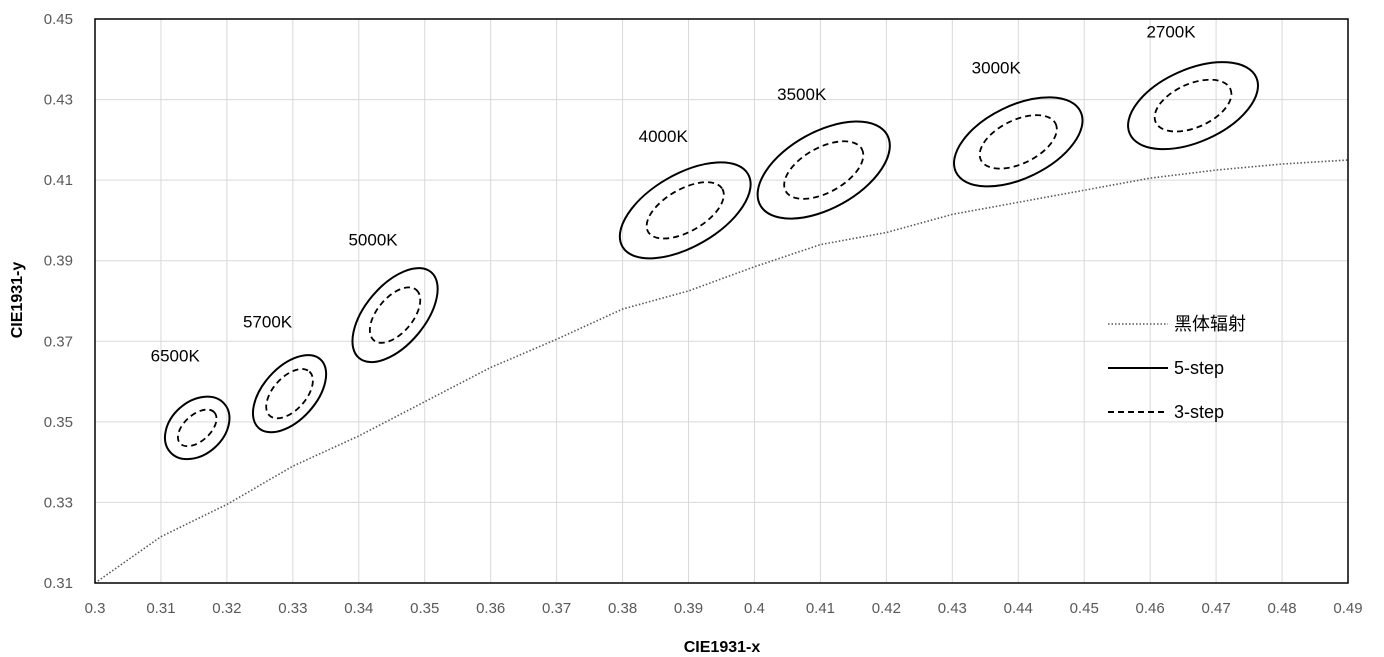 The width and height of the screenshot is (1384, 657). What do you see at coordinates (820, 608) in the screenshot?
I see `x-tick-label: 0.41` at bounding box center [820, 608].